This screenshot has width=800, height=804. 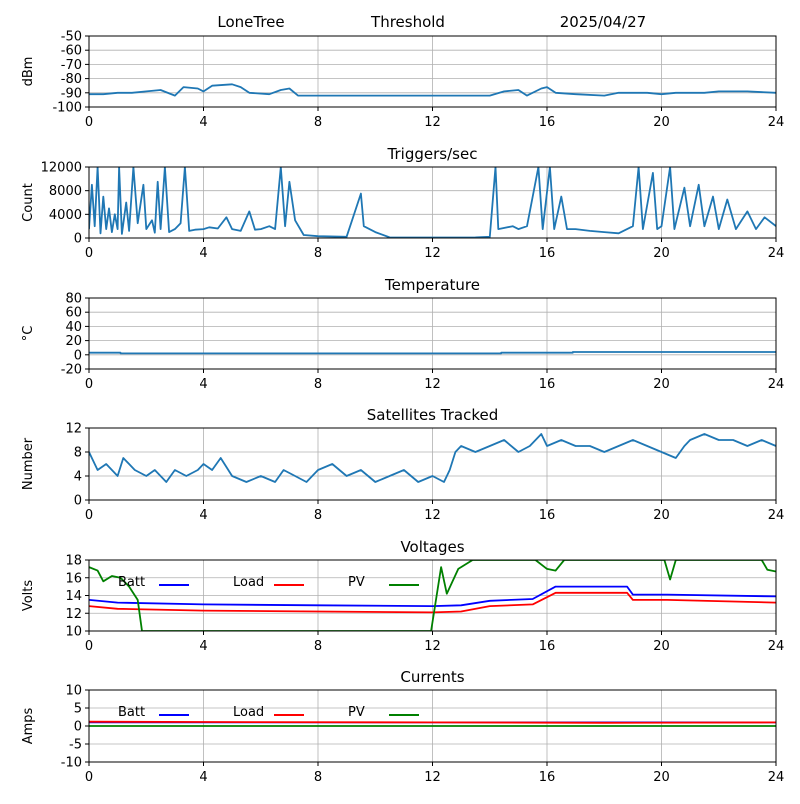 I want to click on y-tick-label: 80, so click(x=73, y=299).